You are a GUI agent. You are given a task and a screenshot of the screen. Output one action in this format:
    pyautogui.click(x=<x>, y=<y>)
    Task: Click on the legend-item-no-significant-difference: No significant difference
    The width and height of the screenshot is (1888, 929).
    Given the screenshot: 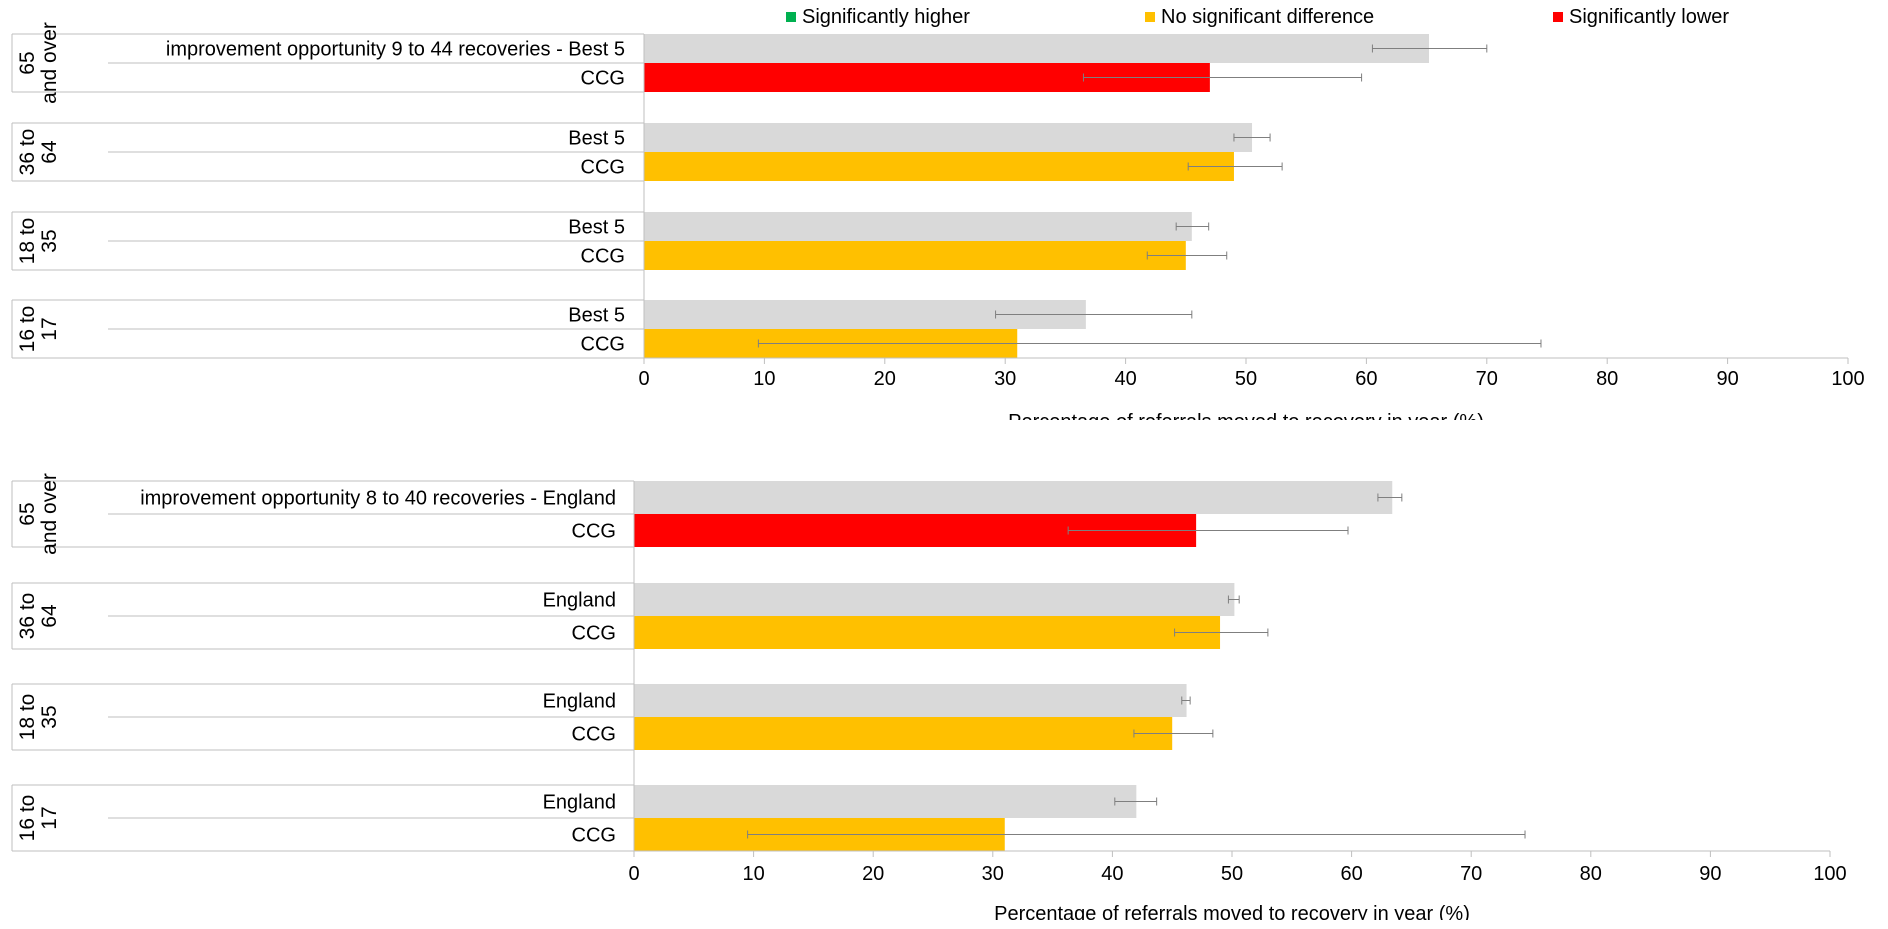 What is the action you would take?
    pyautogui.click(x=1259, y=17)
    